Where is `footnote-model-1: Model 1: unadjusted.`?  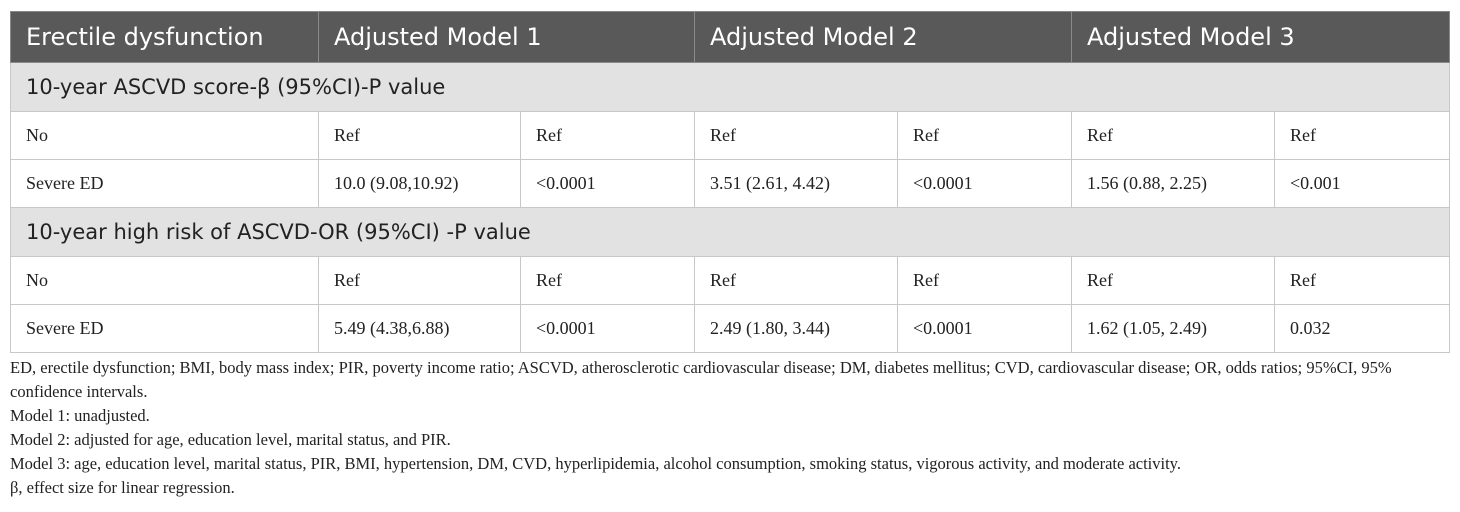 footnote-model-1: Model 1: unadjusted. is located at coordinates (80, 415).